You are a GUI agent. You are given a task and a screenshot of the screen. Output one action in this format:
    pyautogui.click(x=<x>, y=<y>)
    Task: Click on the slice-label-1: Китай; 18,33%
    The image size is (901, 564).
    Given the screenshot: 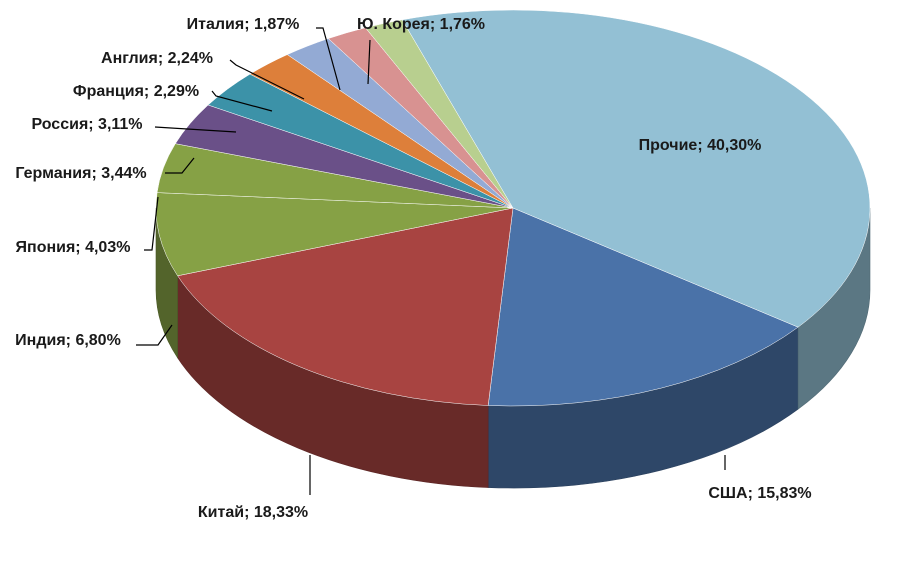 What is the action you would take?
    pyautogui.click(x=253, y=512)
    